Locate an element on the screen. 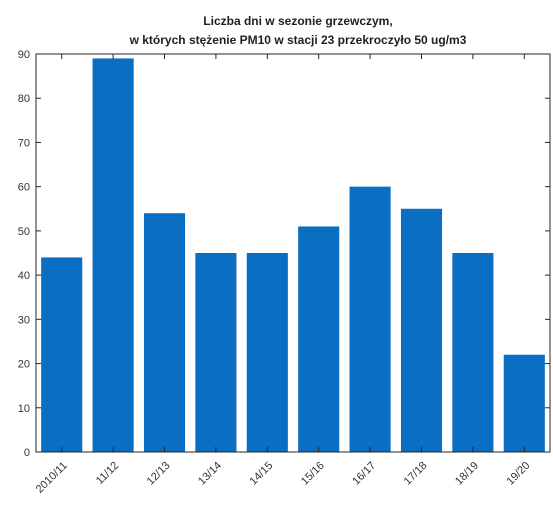  y-tick-label: 40 is located at coordinates (24, 276).